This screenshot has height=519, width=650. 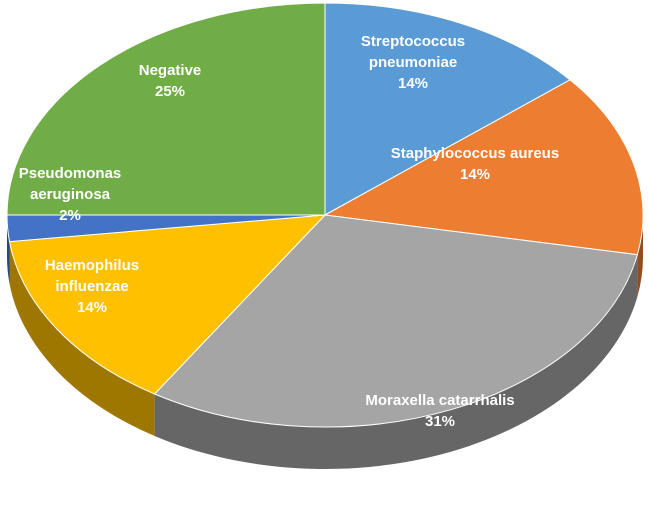 I want to click on slice-category-label: influenzae, so click(x=91, y=286).